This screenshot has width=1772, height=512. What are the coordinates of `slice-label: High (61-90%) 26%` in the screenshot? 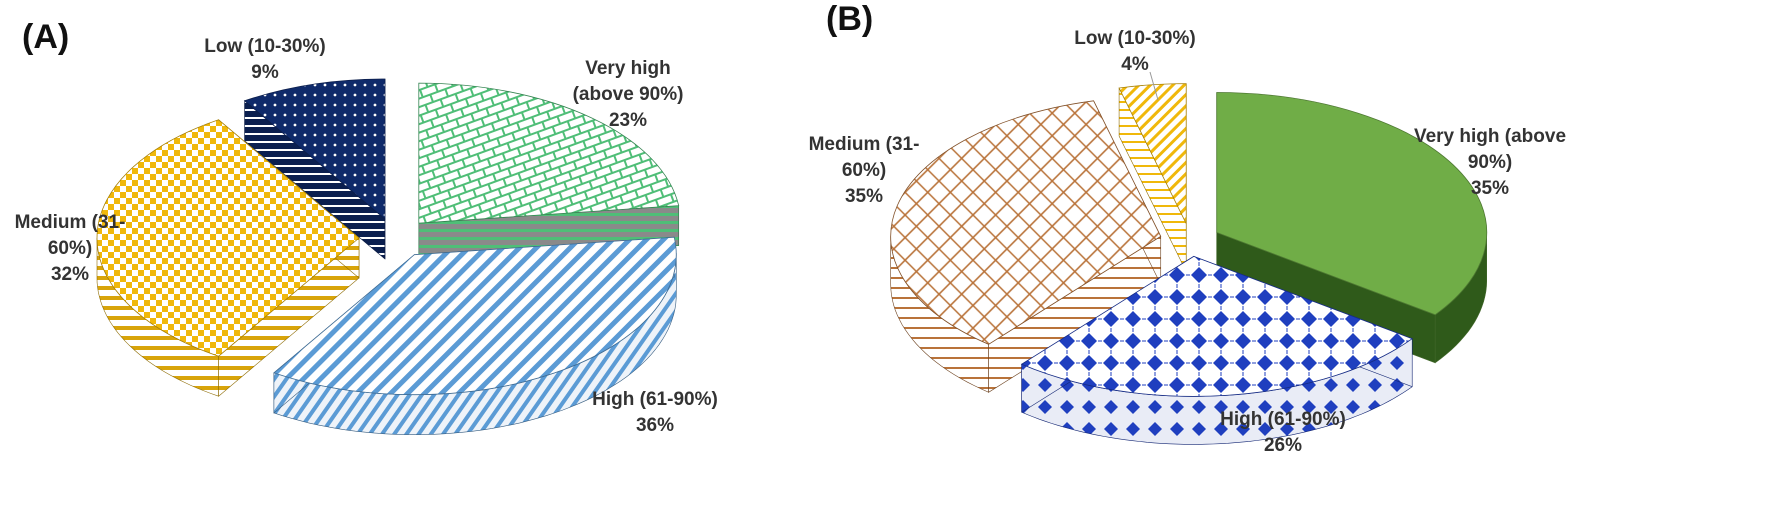 It's located at (1283, 432).